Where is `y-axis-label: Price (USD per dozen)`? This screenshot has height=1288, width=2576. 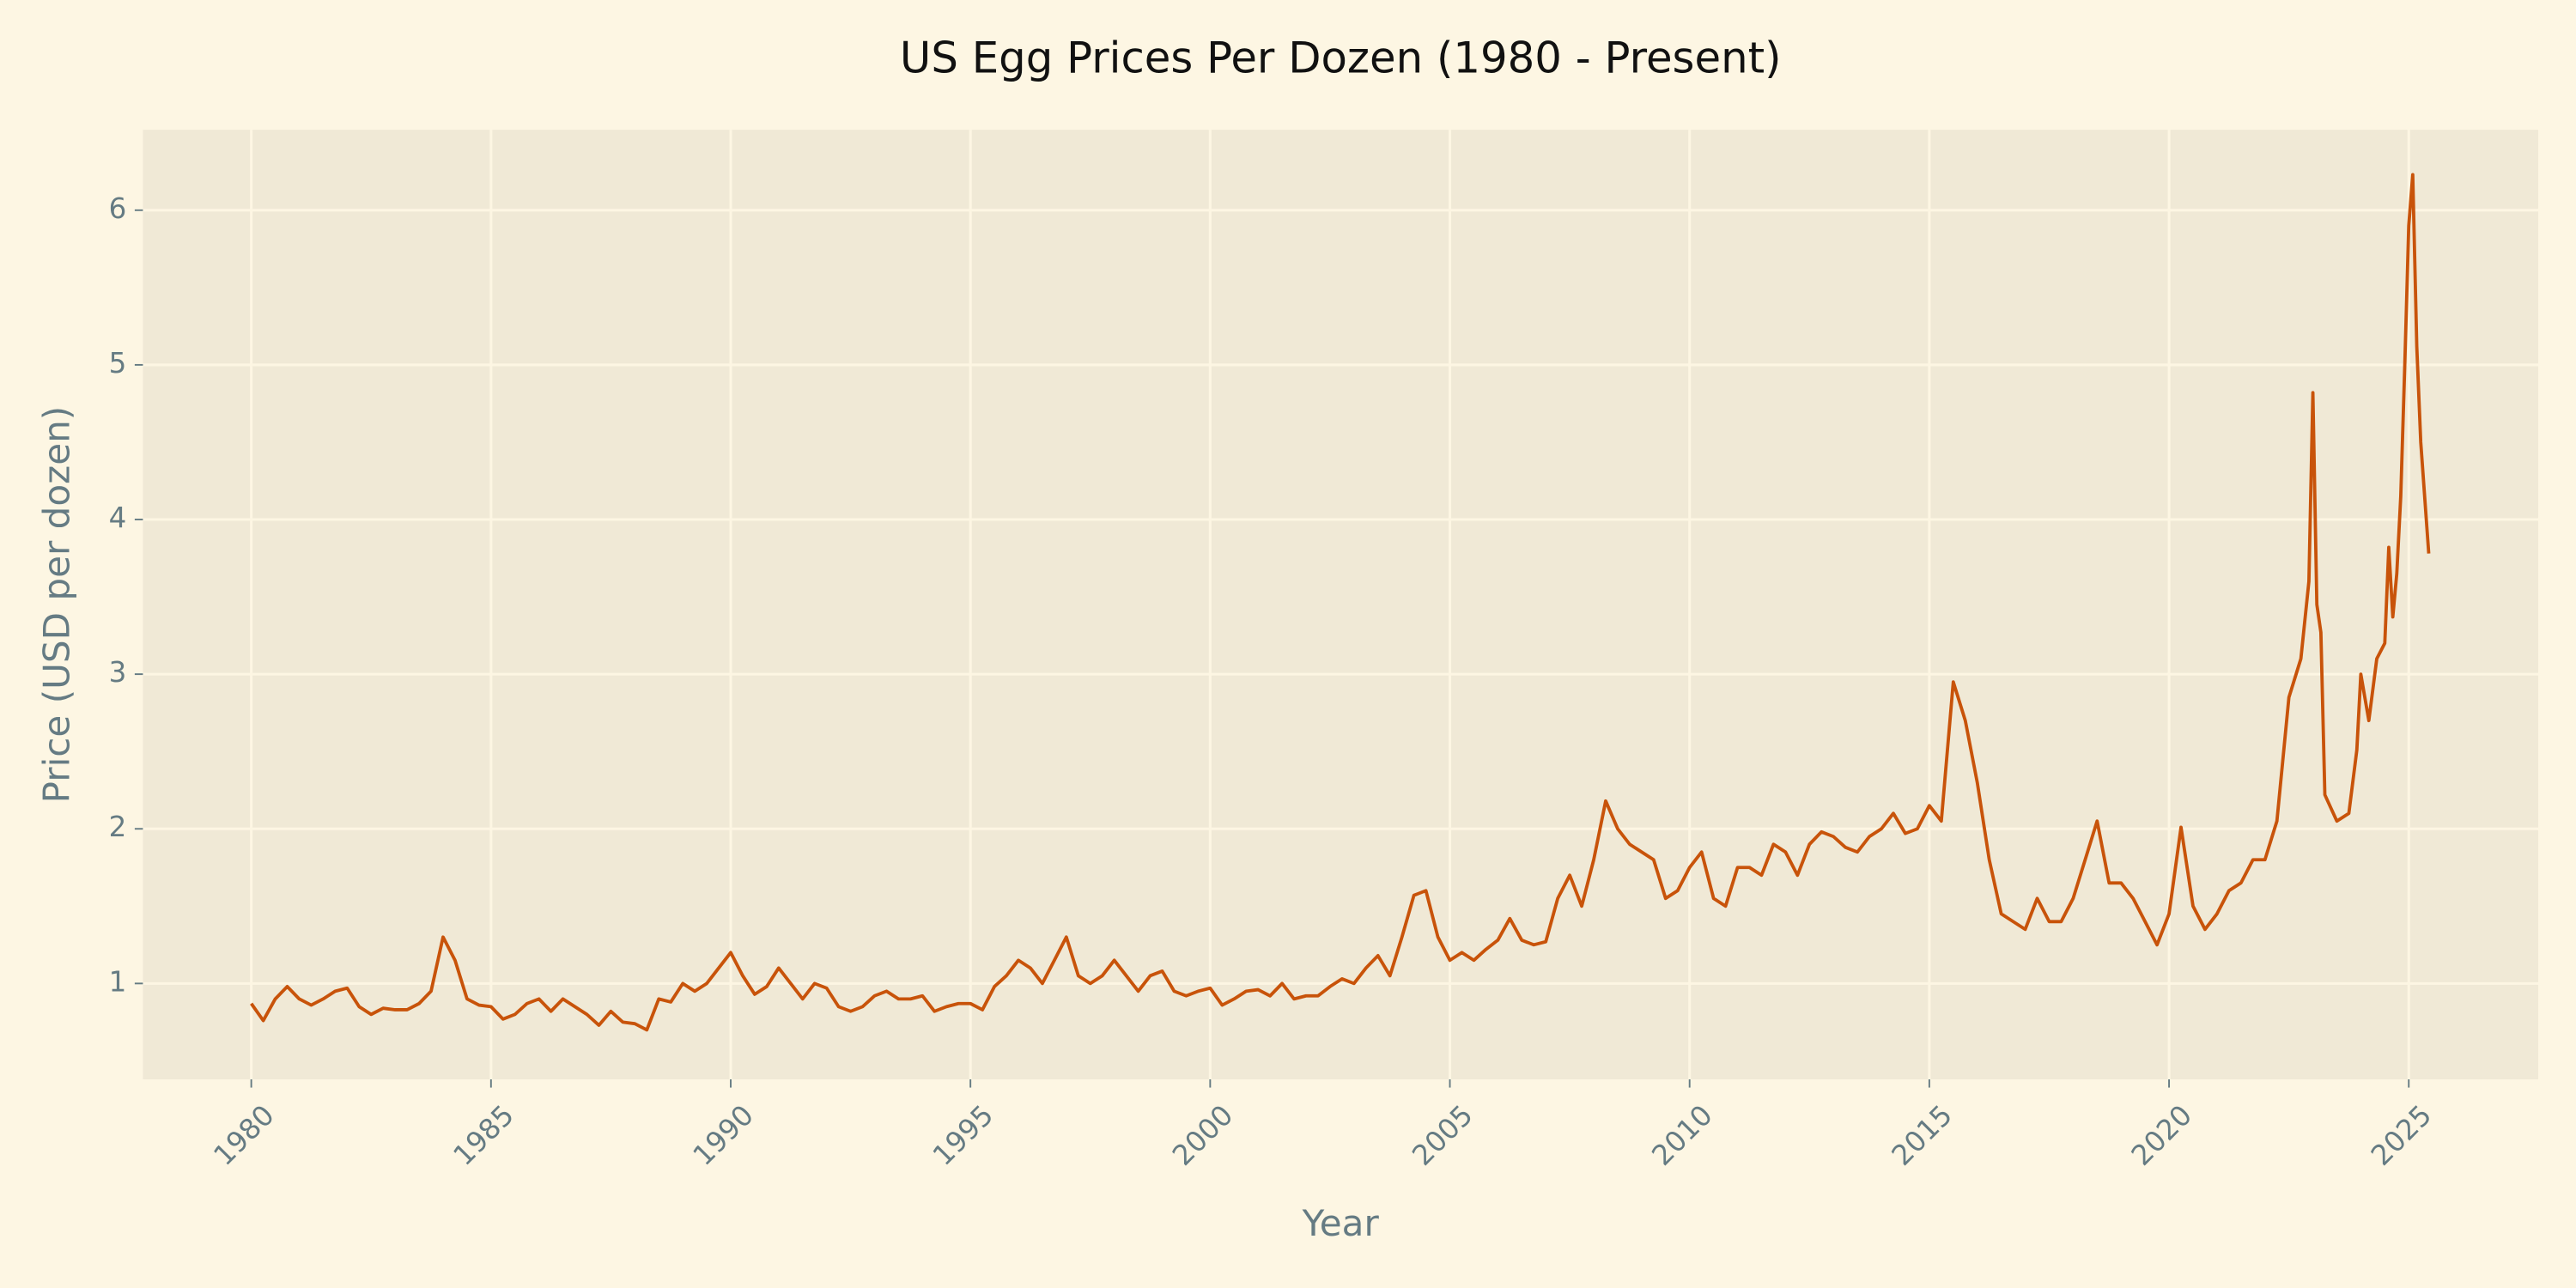 y-axis-label: Price (USD per dozen) is located at coordinates (56, 605).